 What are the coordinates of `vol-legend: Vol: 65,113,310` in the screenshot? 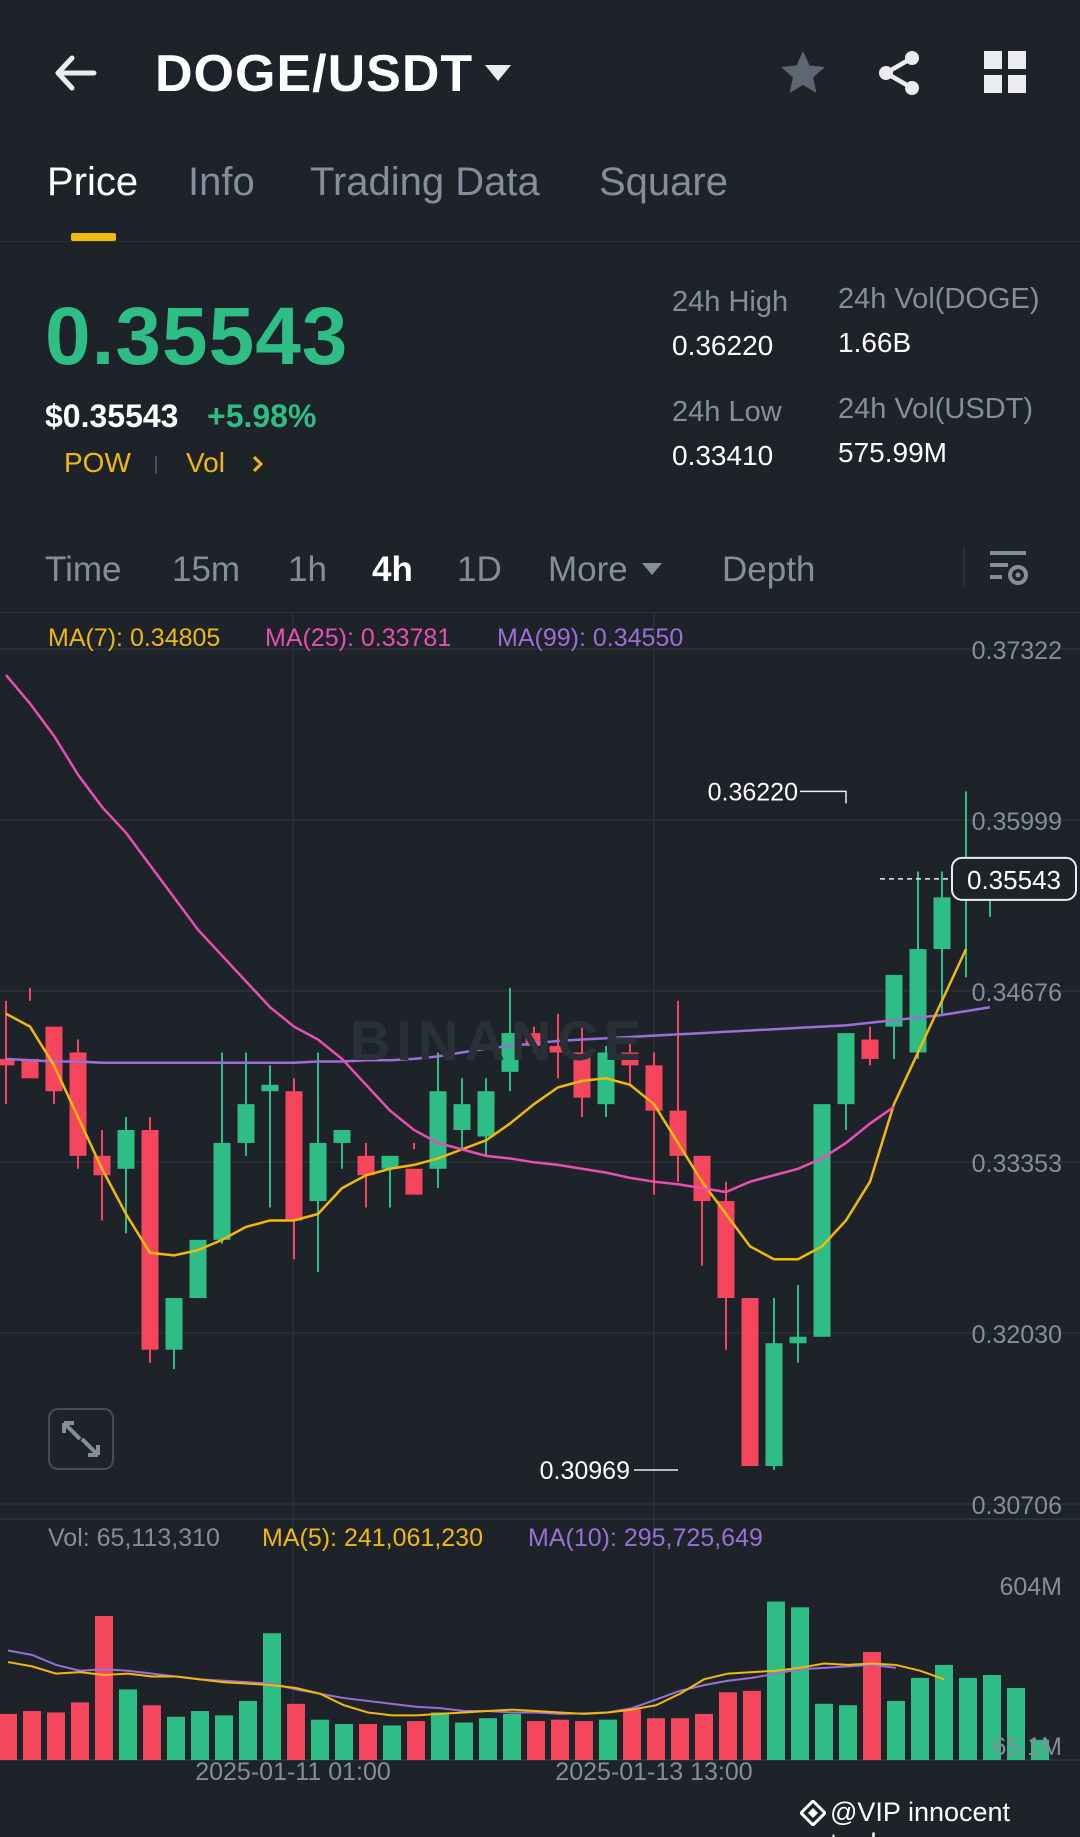 It's located at (134, 1538).